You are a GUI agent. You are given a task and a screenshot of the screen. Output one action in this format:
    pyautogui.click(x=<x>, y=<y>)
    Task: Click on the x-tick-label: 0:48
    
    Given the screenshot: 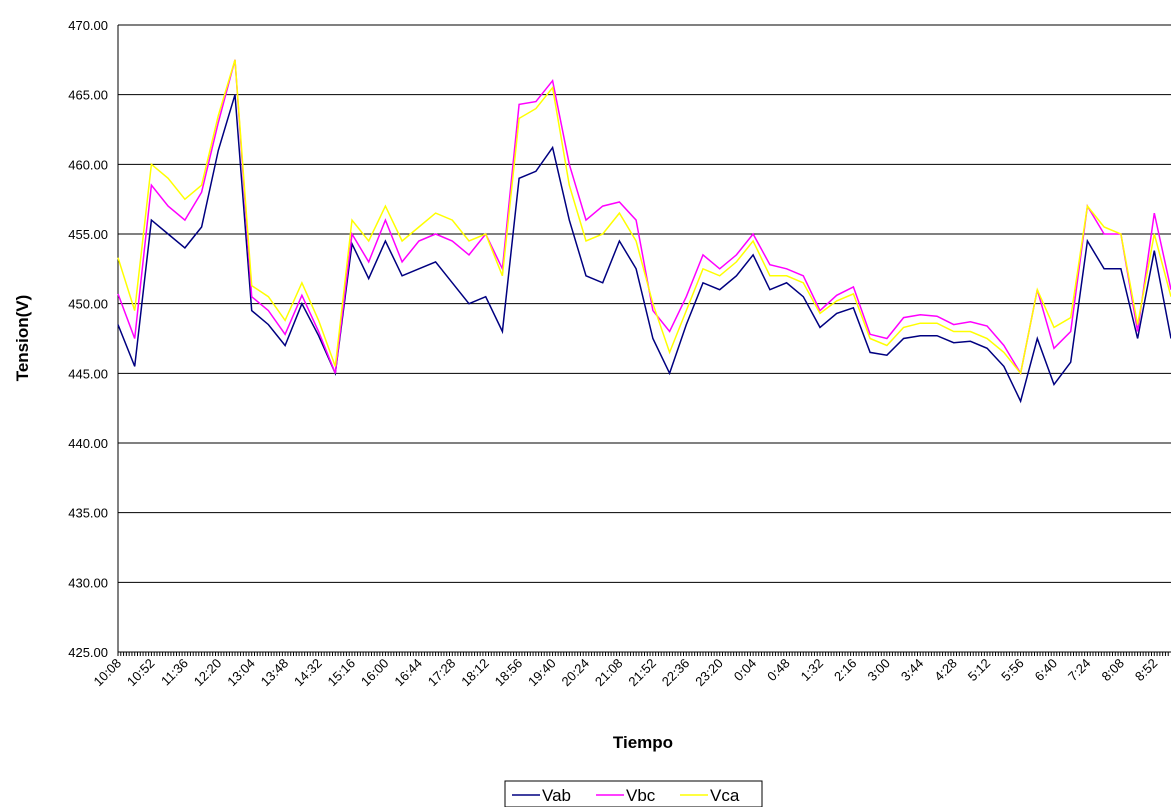 What is the action you would take?
    pyautogui.click(x=778, y=670)
    